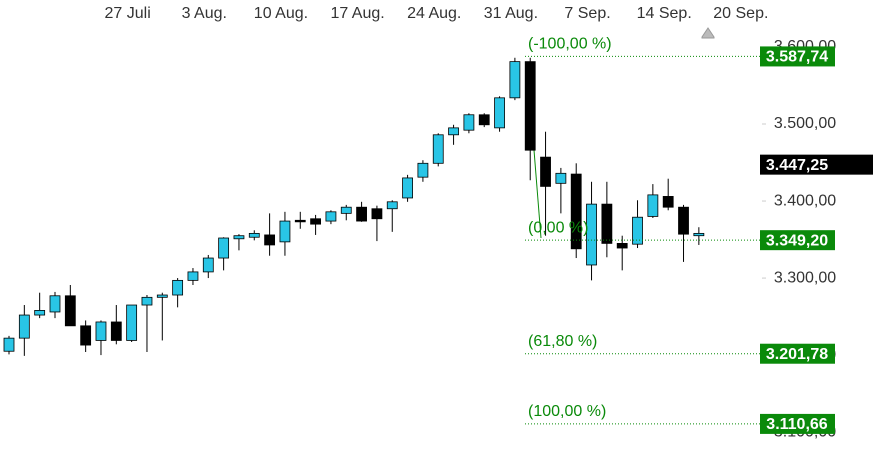  I want to click on fib-label: (100,00 %), so click(567, 411).